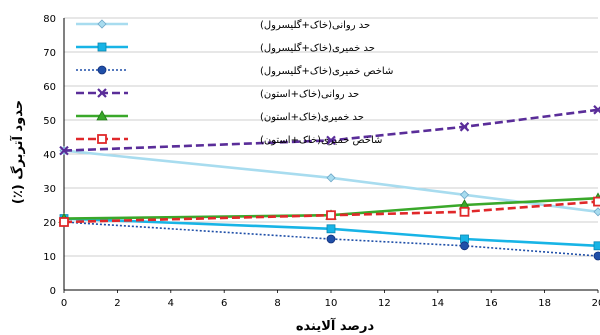 The width and height of the screenshot is (600, 335). Describe the element at coordinates (384, 303) in the screenshot. I see `x-tick-label: 12` at that location.